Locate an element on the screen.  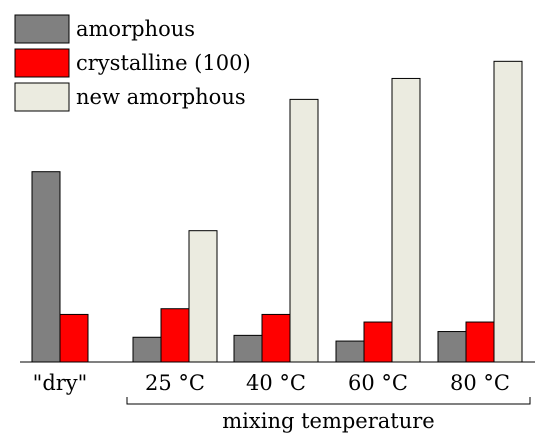
legend-label-amorphous: amorphous is located at coordinates (135, 29).